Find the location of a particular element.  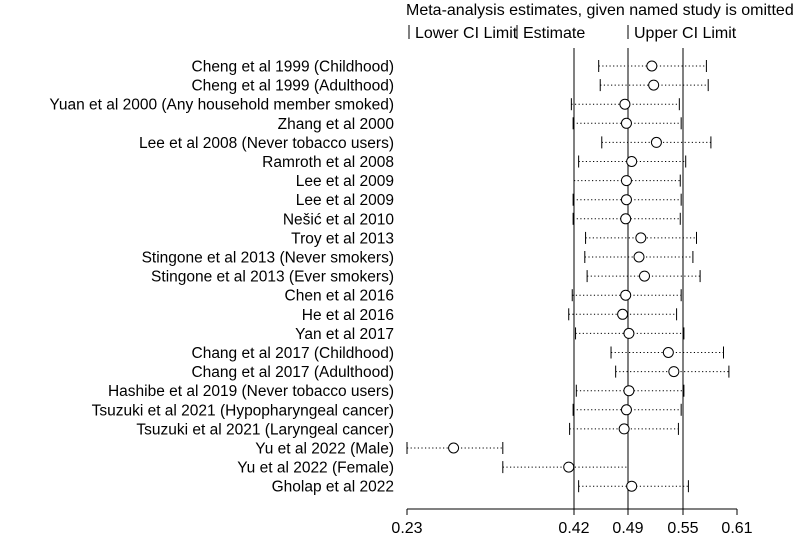

study-row: Lee et al 2008 (Never tobacco users) is located at coordinates (425, 143).